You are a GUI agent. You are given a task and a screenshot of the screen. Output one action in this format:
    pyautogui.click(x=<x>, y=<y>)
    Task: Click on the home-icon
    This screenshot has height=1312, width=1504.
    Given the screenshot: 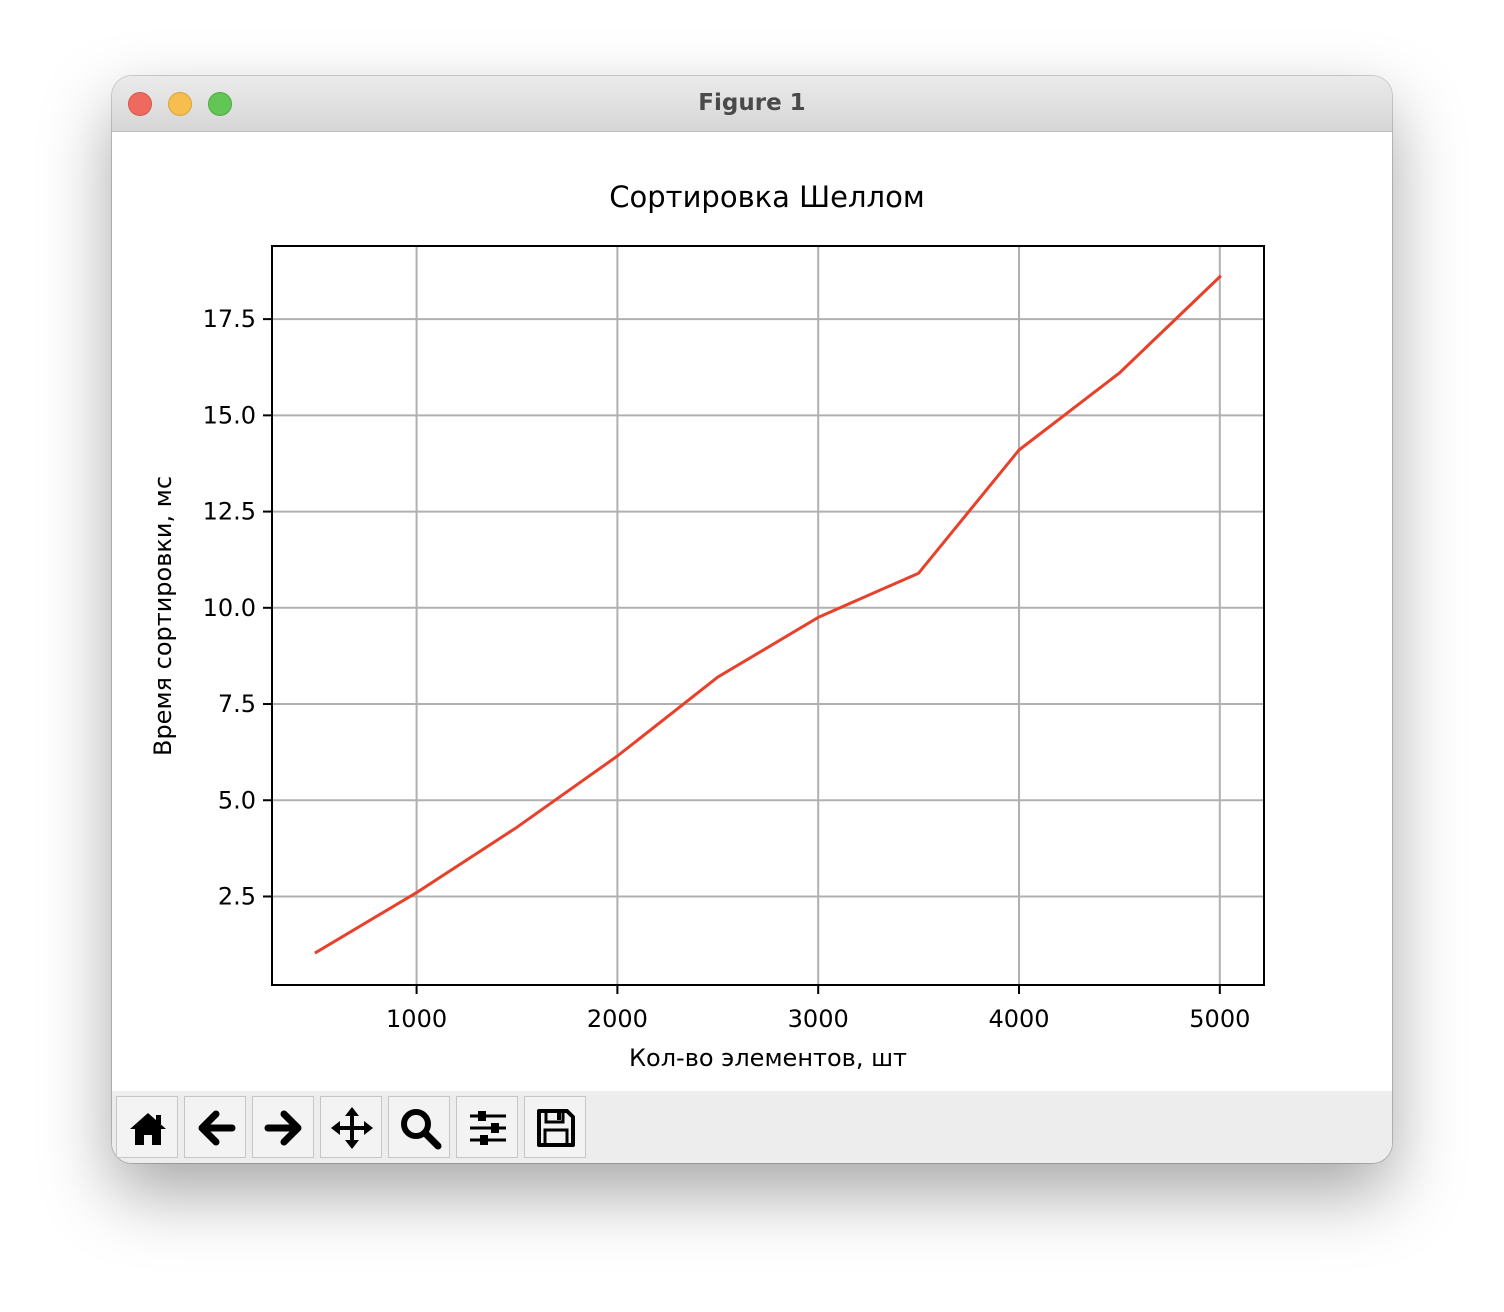 What is the action you would take?
    pyautogui.click(x=148, y=1129)
    